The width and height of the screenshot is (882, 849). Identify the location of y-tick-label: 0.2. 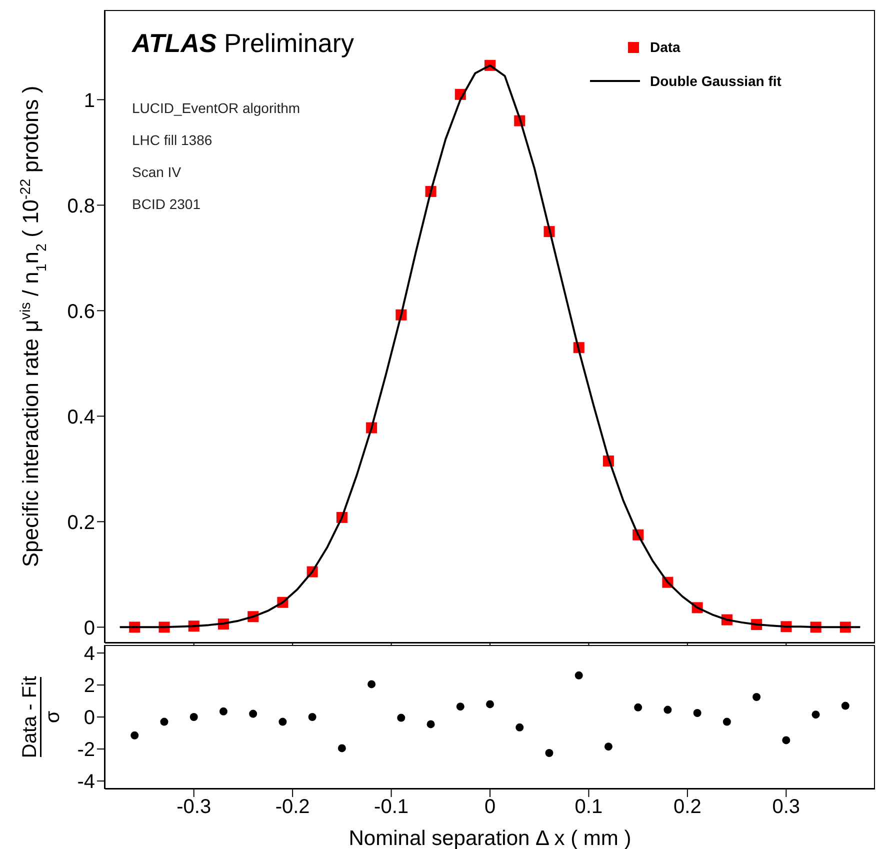
(81, 523).